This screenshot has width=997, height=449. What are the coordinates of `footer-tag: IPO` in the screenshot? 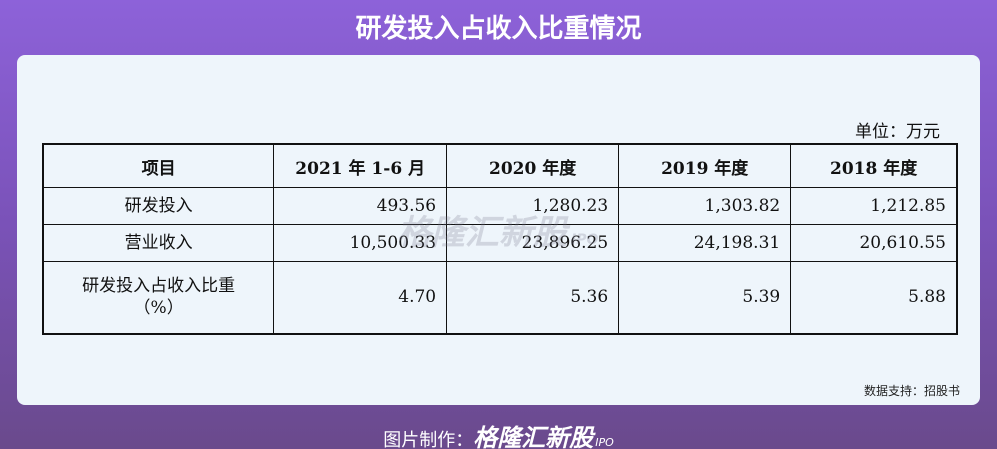 It's located at (604, 442).